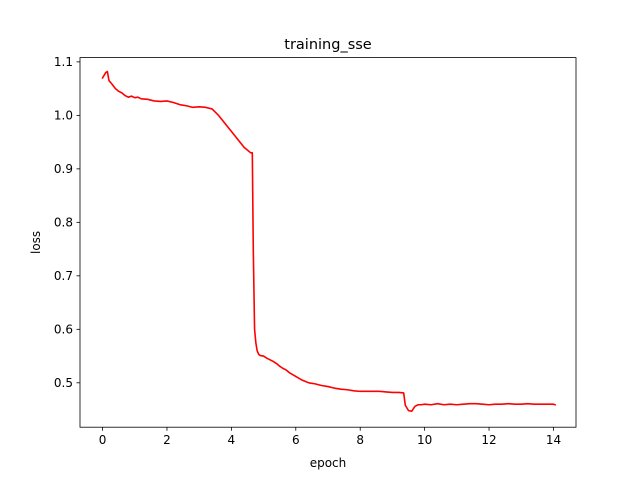  Describe the element at coordinates (36, 242) in the screenshot. I see `y-axis-title: loss` at that location.